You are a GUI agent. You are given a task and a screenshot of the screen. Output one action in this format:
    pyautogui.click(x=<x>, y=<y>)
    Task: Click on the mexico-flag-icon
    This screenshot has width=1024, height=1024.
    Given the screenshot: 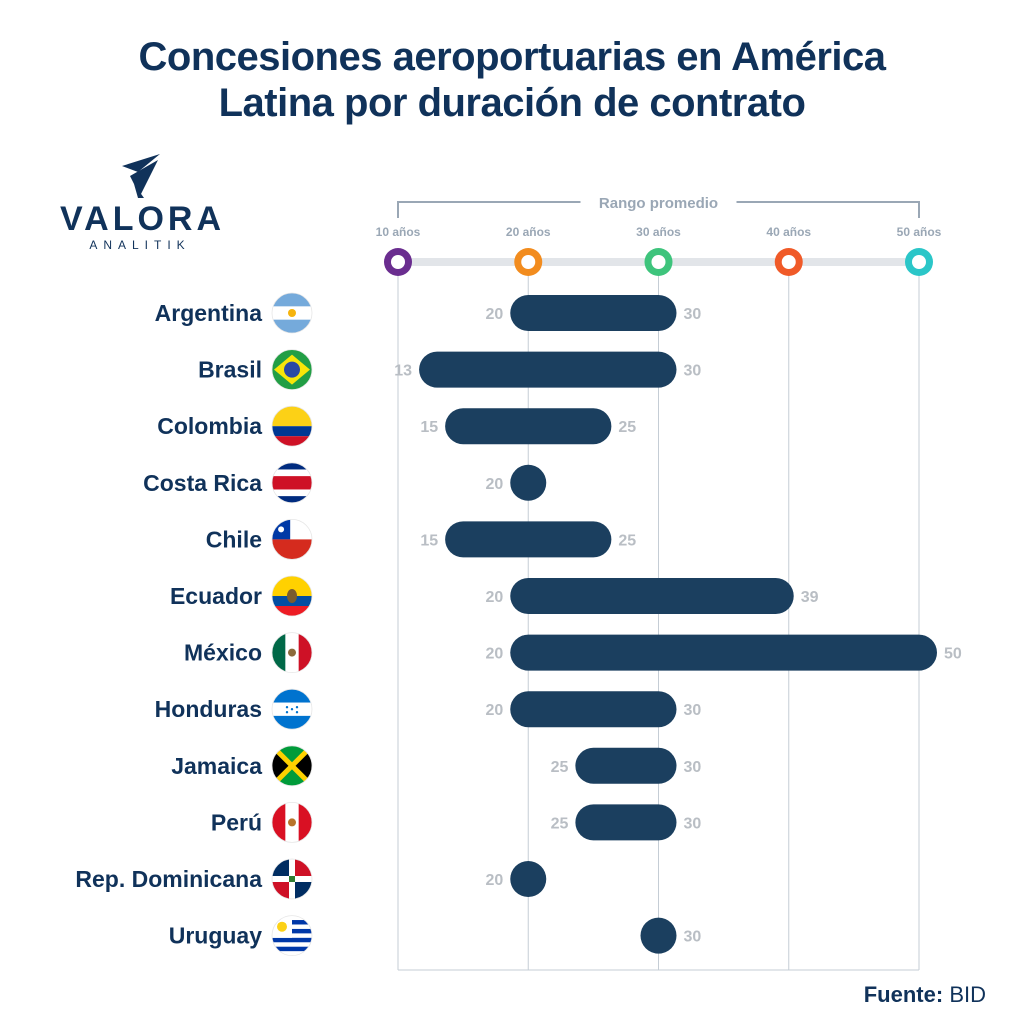 What is the action you would take?
    pyautogui.click(x=292, y=652)
    